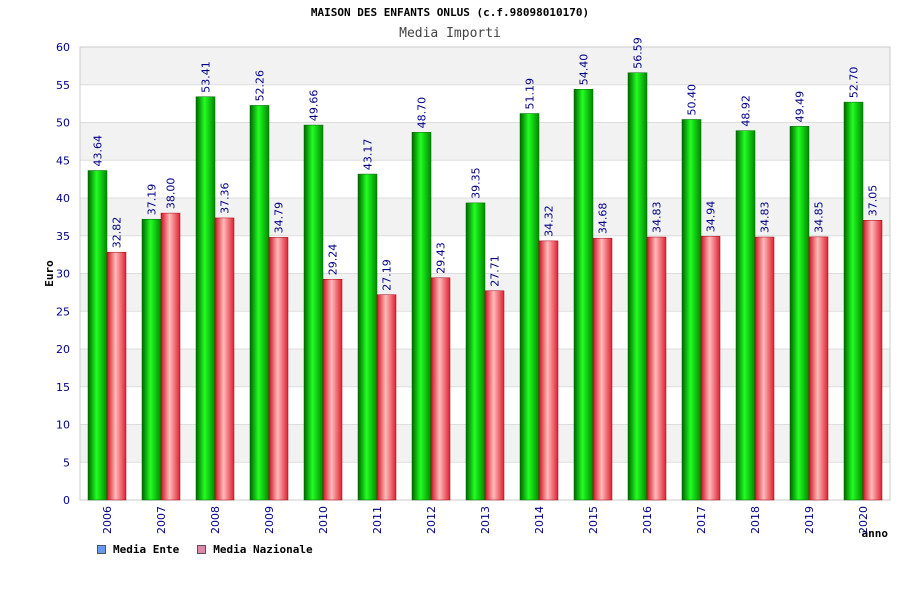  I want to click on y-tick-label: 5, so click(66, 462).